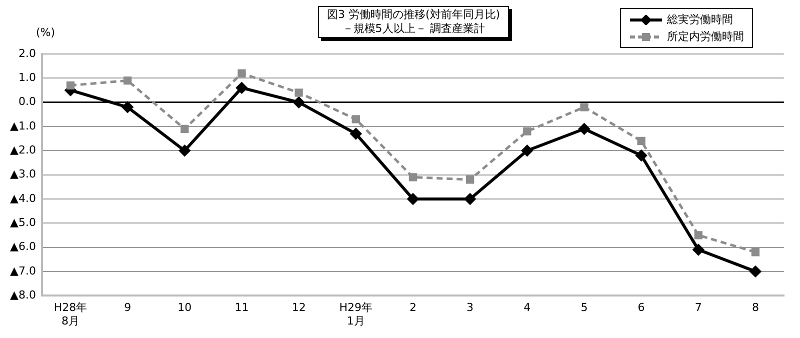  What do you see at coordinates (27, 101) in the screenshot?
I see `y-tick-label: 0.0` at bounding box center [27, 101].